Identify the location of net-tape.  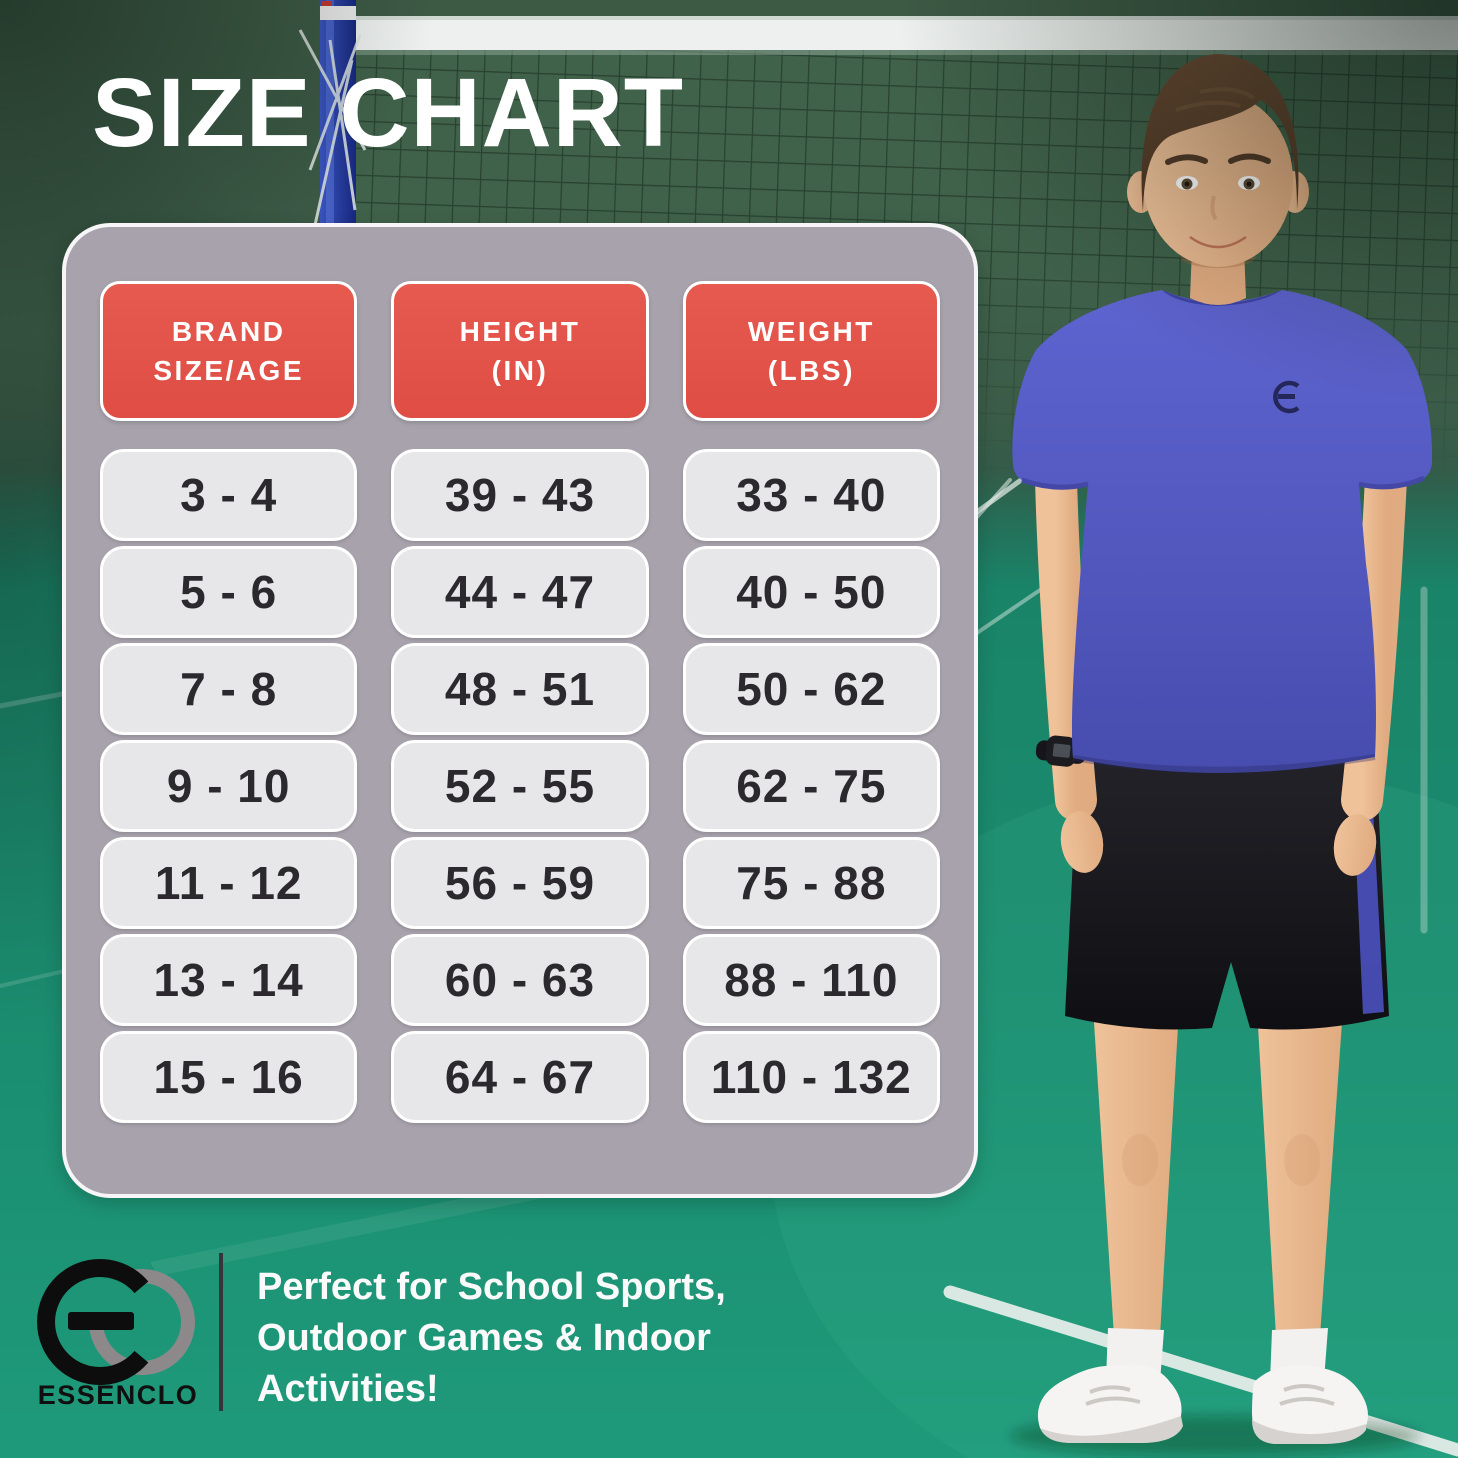
(894, 35).